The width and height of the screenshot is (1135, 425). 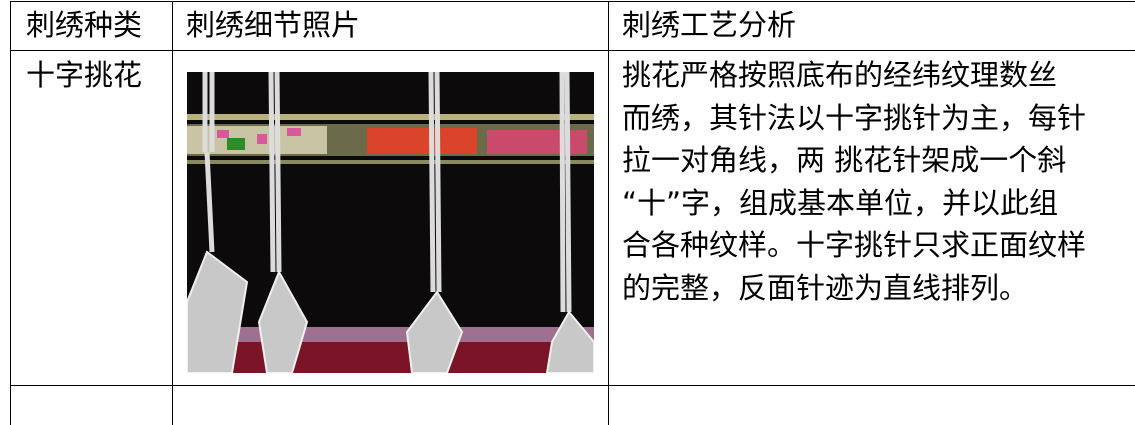 What do you see at coordinates (825, 287) in the screenshot?
I see `analysis-line: 的完整，反面针迹为直线排列。` at bounding box center [825, 287].